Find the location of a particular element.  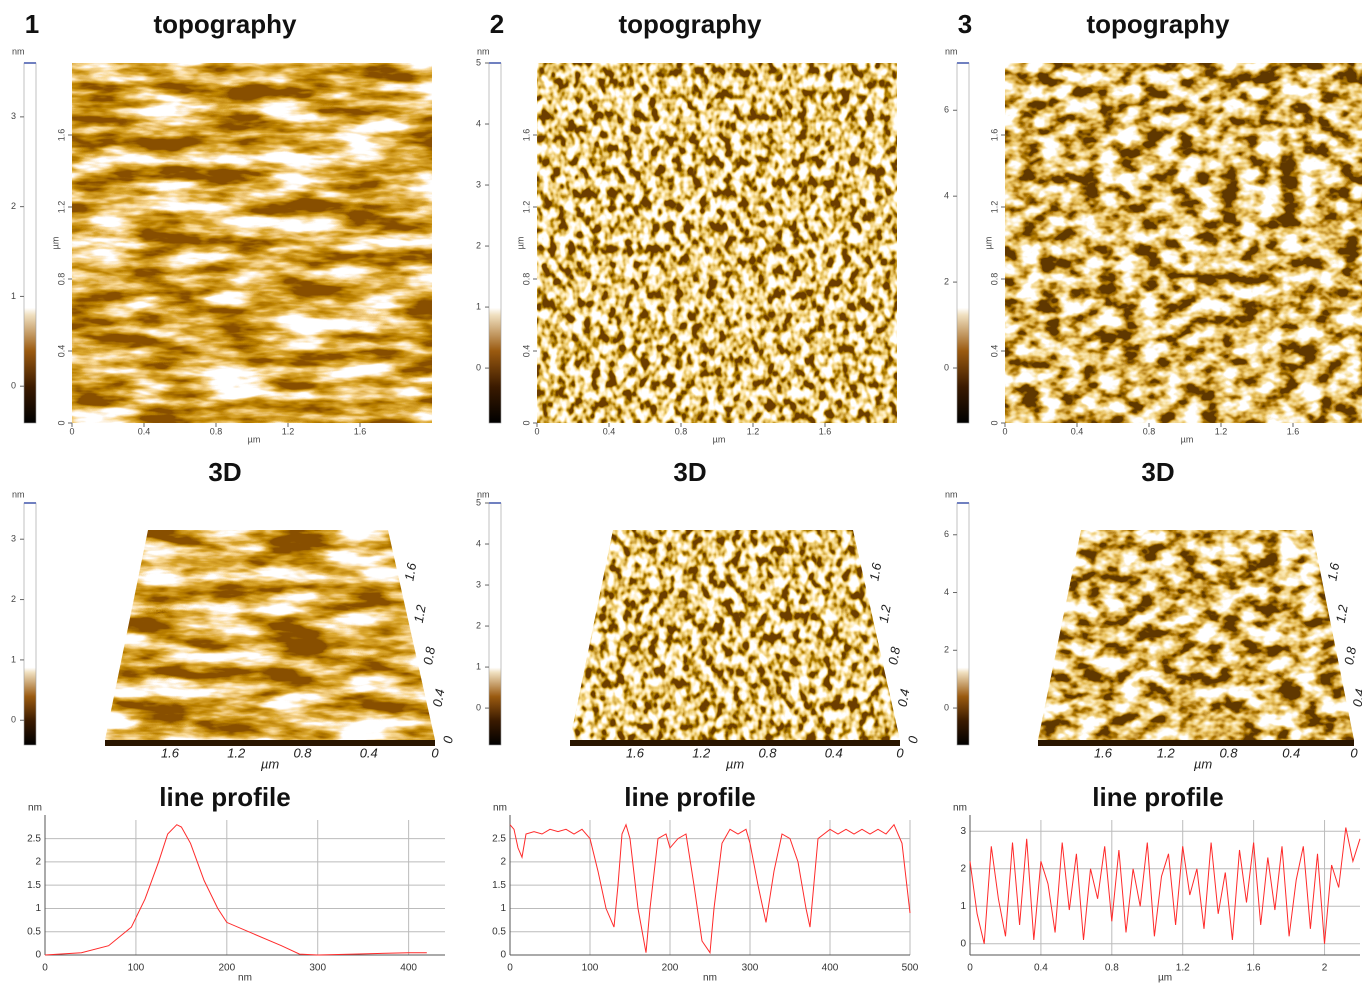

y-tick-label: 1 is located at coordinates (503, 908).